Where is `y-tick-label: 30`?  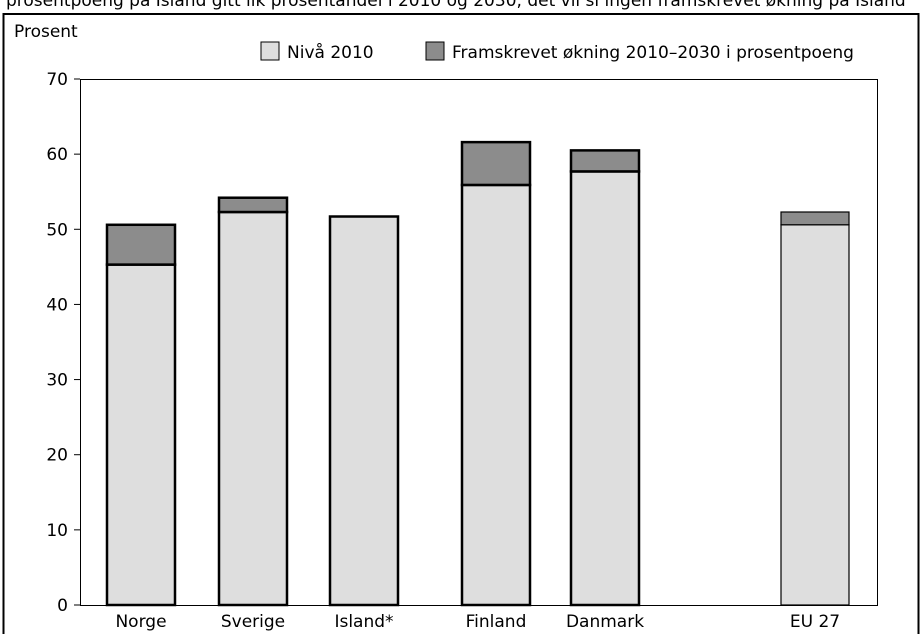
y-tick-label: 30 is located at coordinates (57, 381).